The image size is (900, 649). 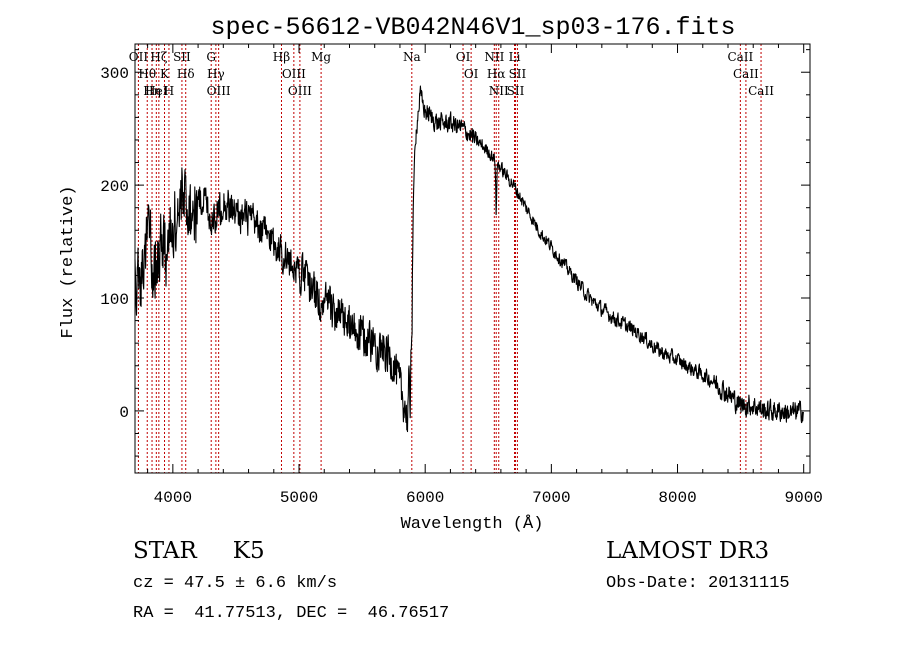 What do you see at coordinates (114, 300) in the screenshot?
I see `y-tick-label: 100` at bounding box center [114, 300].